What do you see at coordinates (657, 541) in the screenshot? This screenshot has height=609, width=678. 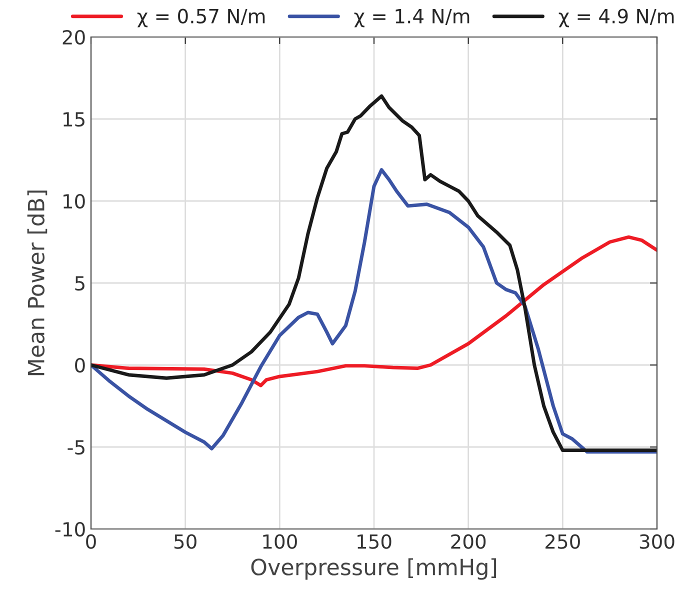 I see `x-tick-label: 300` at bounding box center [657, 541].